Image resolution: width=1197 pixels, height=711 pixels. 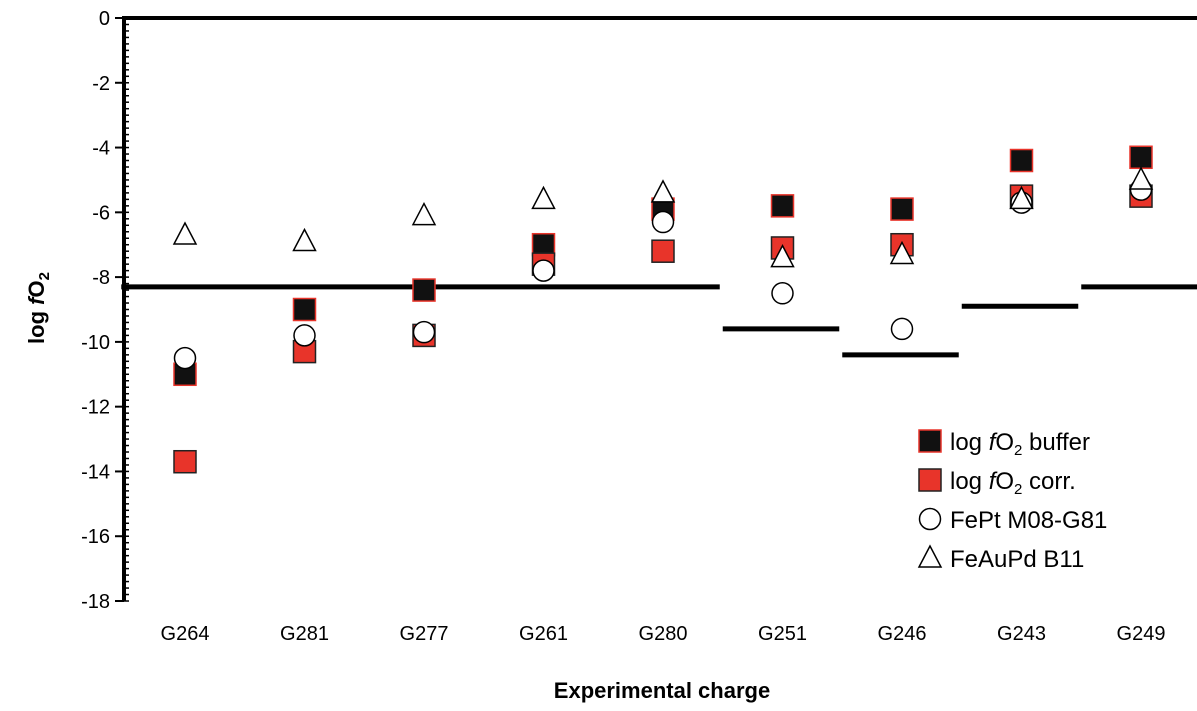 I want to click on y-axis-title: log fO2, so click(x=38, y=308).